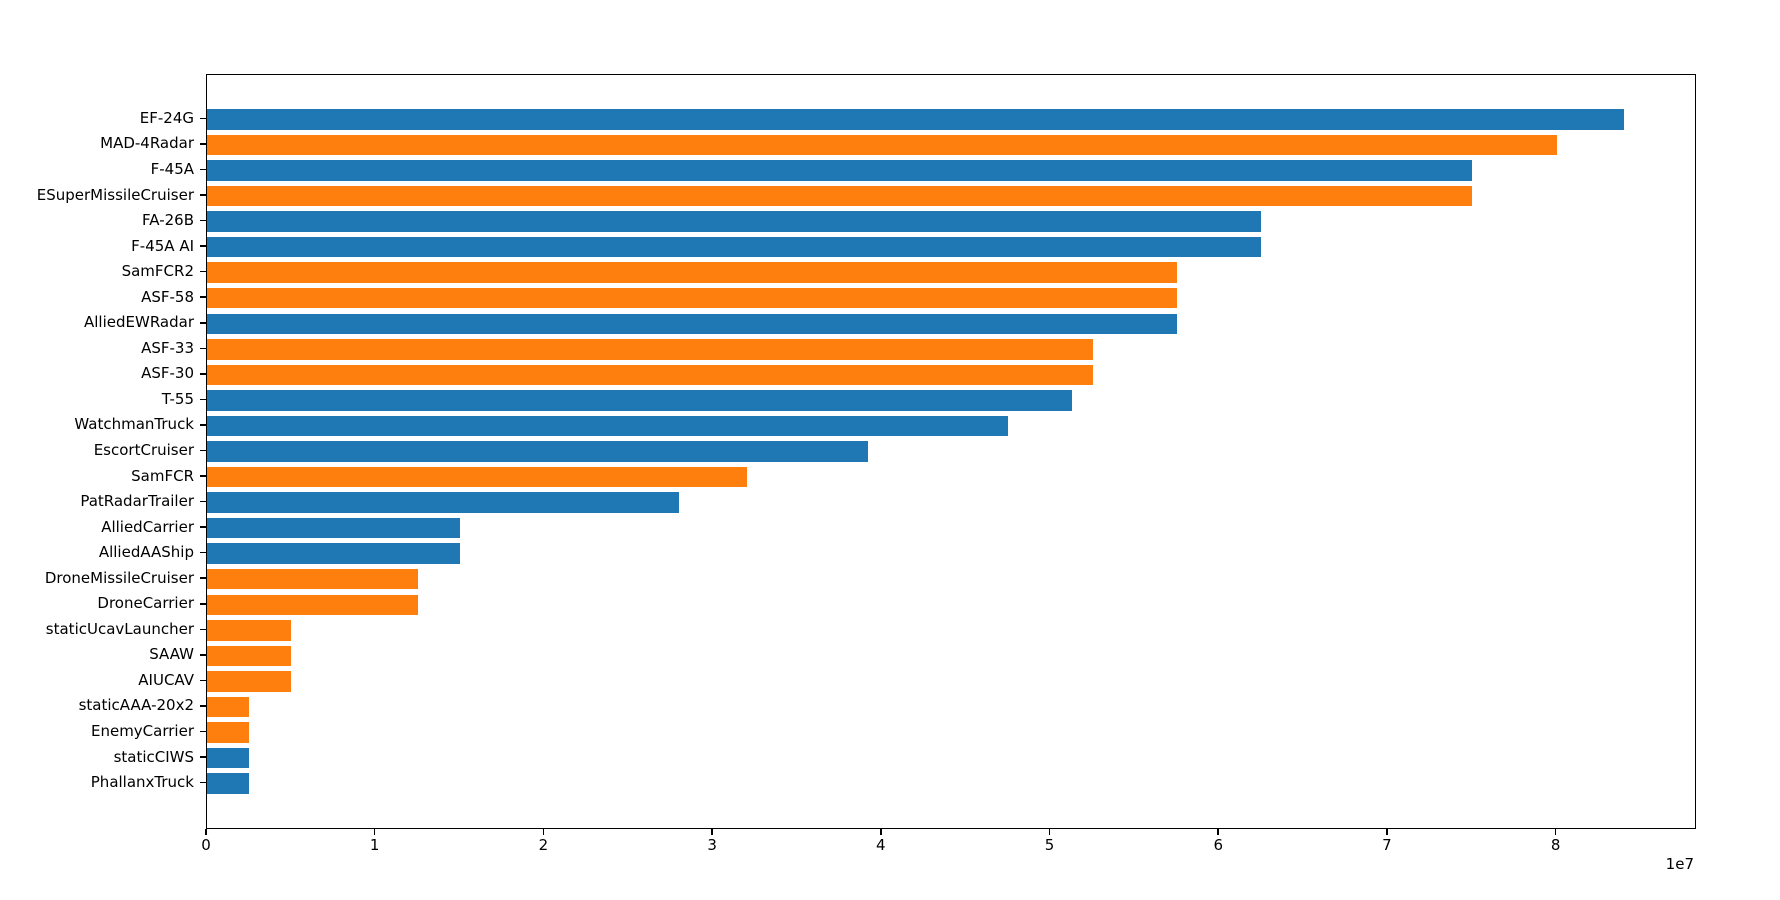 The height and width of the screenshot is (900, 1780). What do you see at coordinates (167, 347) in the screenshot?
I see `y-tick-label: ASF-33` at bounding box center [167, 347].